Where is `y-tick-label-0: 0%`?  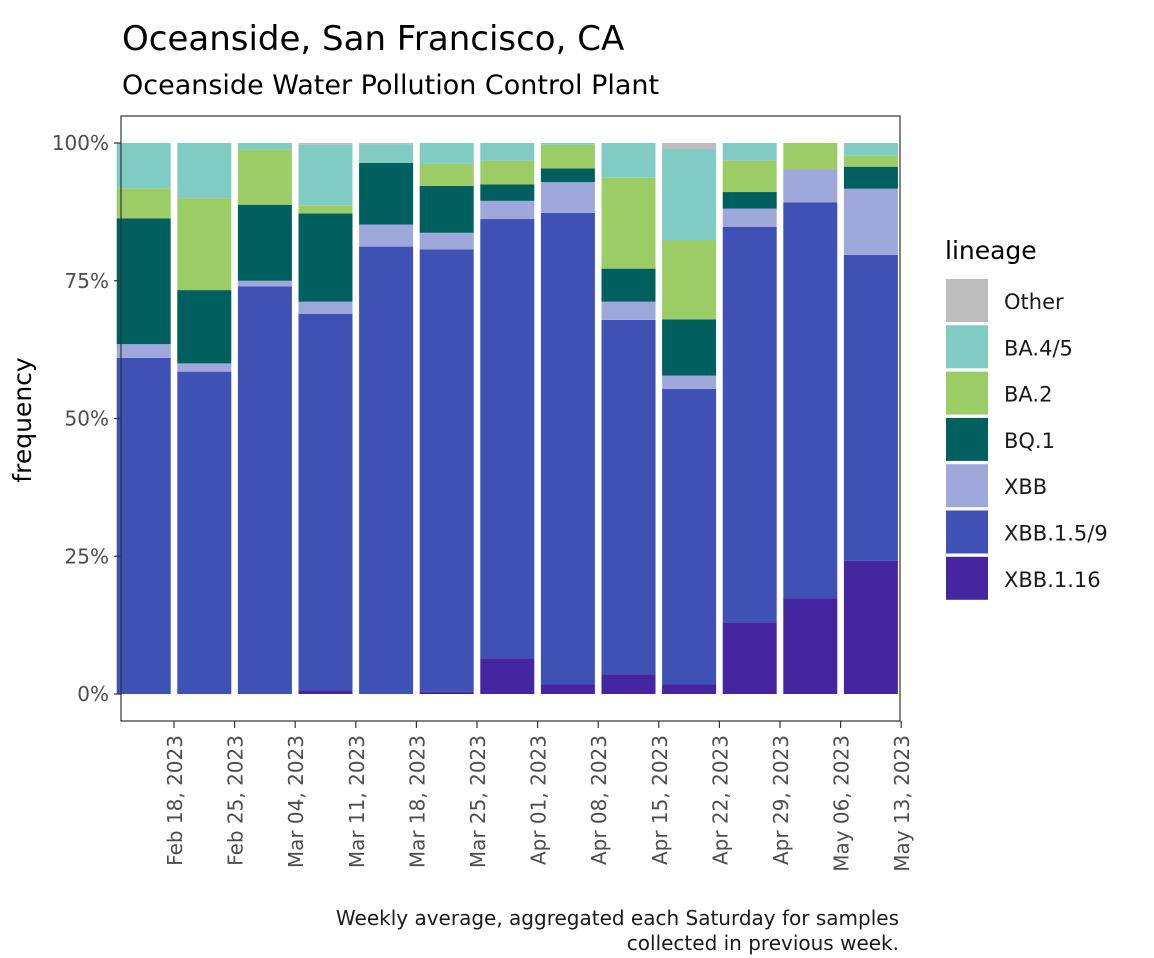 y-tick-label-0: 0% is located at coordinates (93, 694).